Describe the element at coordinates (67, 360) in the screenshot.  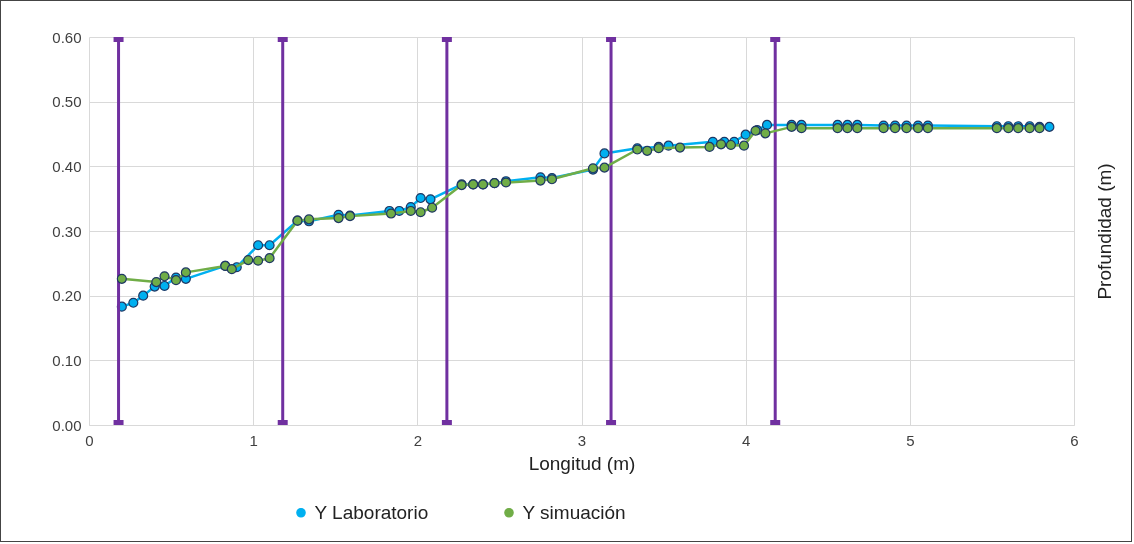
I see `y-tick-label: 0.10` at that location.